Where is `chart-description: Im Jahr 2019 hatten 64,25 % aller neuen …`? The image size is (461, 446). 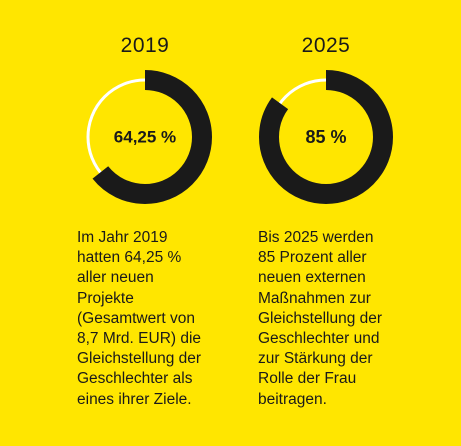
chart-description: Im Jahr 2019 hatten 64,25 % aller neuen … is located at coordinates (139, 318).